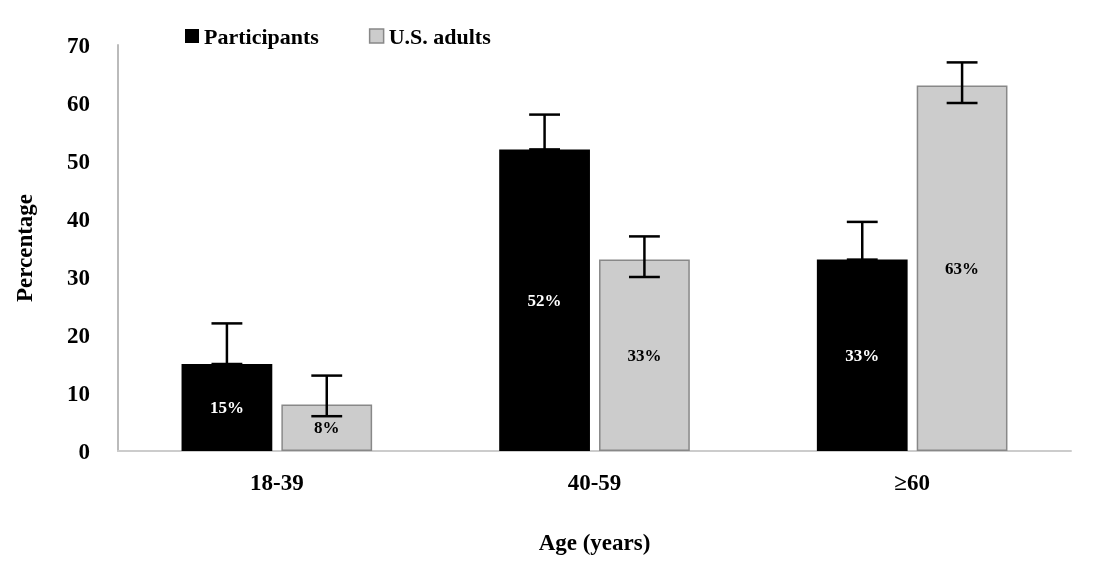  What do you see at coordinates (262, 36) in the screenshot?
I see `legend-label: Participants` at bounding box center [262, 36].